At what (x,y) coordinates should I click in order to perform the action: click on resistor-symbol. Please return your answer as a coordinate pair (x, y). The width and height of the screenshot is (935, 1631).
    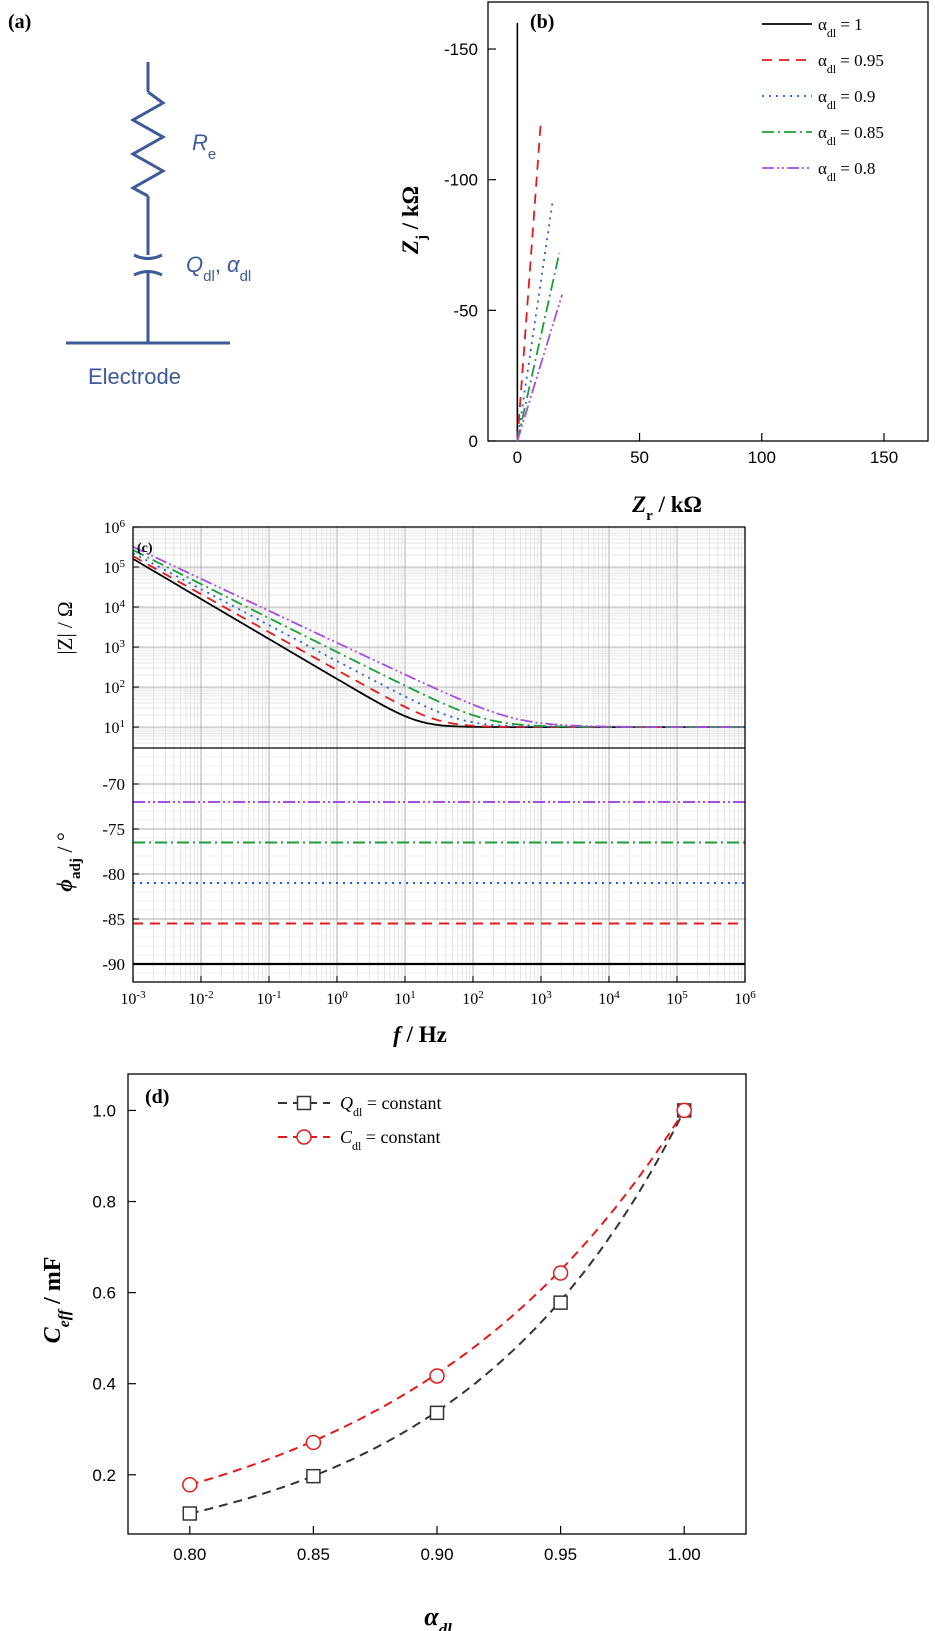
    Looking at the image, I should click on (148, 144).